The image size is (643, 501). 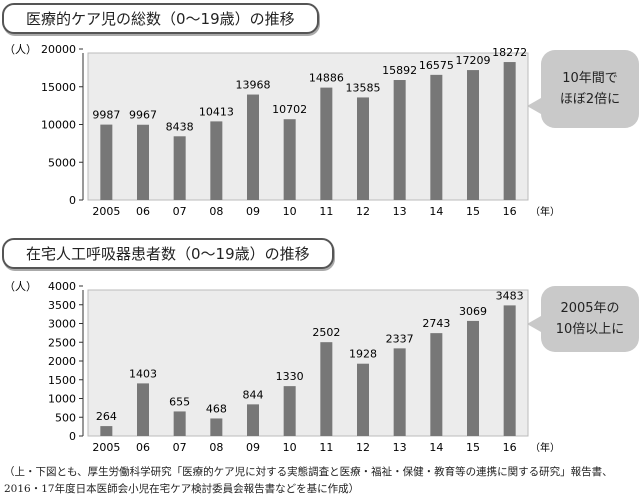 What do you see at coordinates (510, 295) in the screenshot?
I see `data-label: 3483` at bounding box center [510, 295].